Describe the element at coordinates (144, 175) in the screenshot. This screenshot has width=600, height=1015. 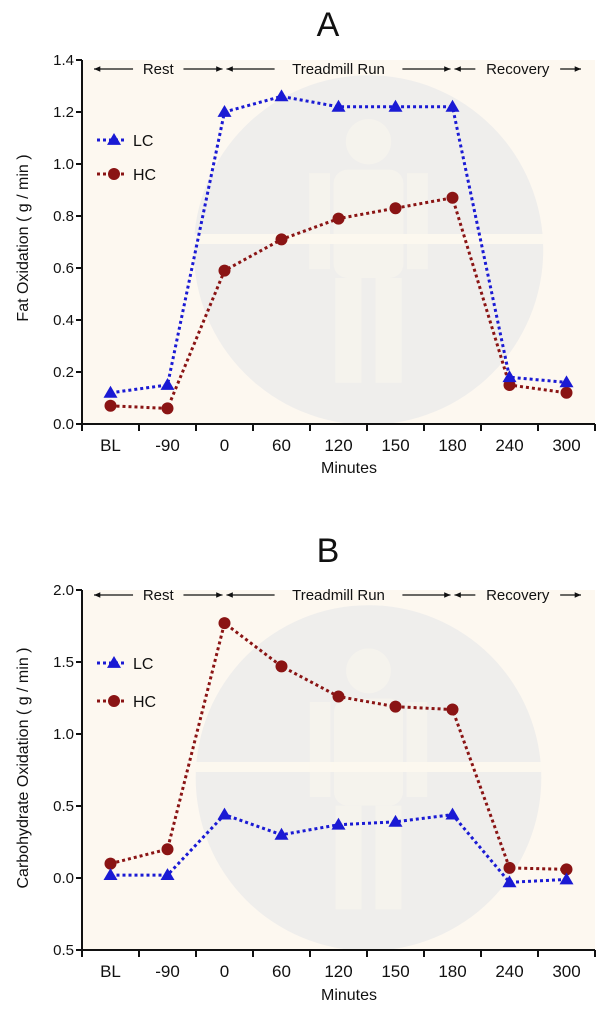
I see `panel-a-legend-hc-label: HC` at that location.